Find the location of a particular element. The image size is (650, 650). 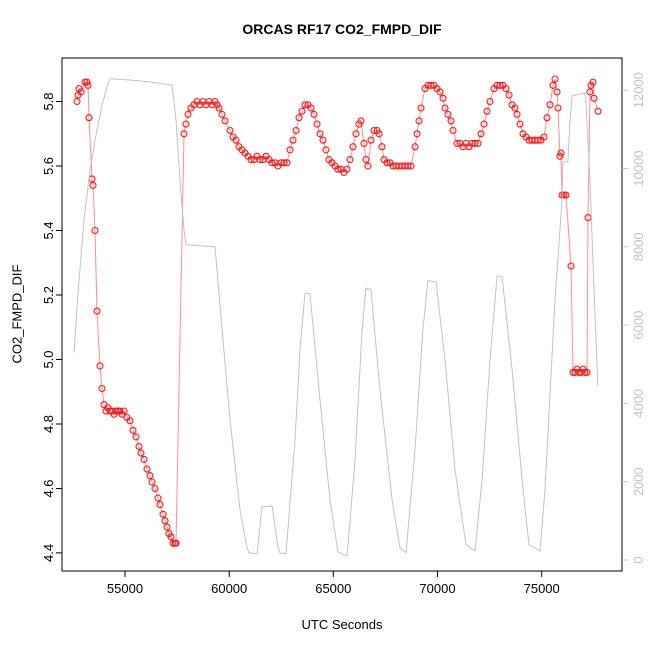

y-right-tick-label: 12000 is located at coordinates (638, 90).